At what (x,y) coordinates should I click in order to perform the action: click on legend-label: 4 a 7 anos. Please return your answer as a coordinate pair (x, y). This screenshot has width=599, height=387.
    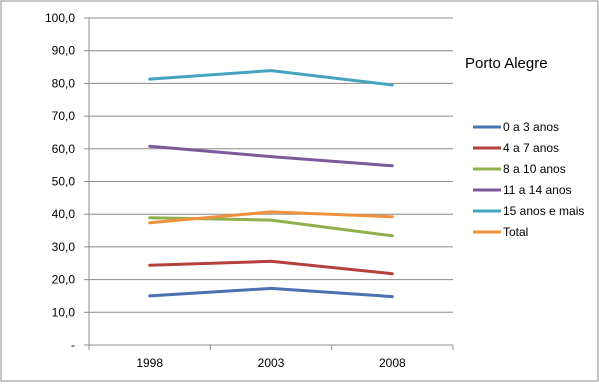
    Looking at the image, I should click on (531, 148).